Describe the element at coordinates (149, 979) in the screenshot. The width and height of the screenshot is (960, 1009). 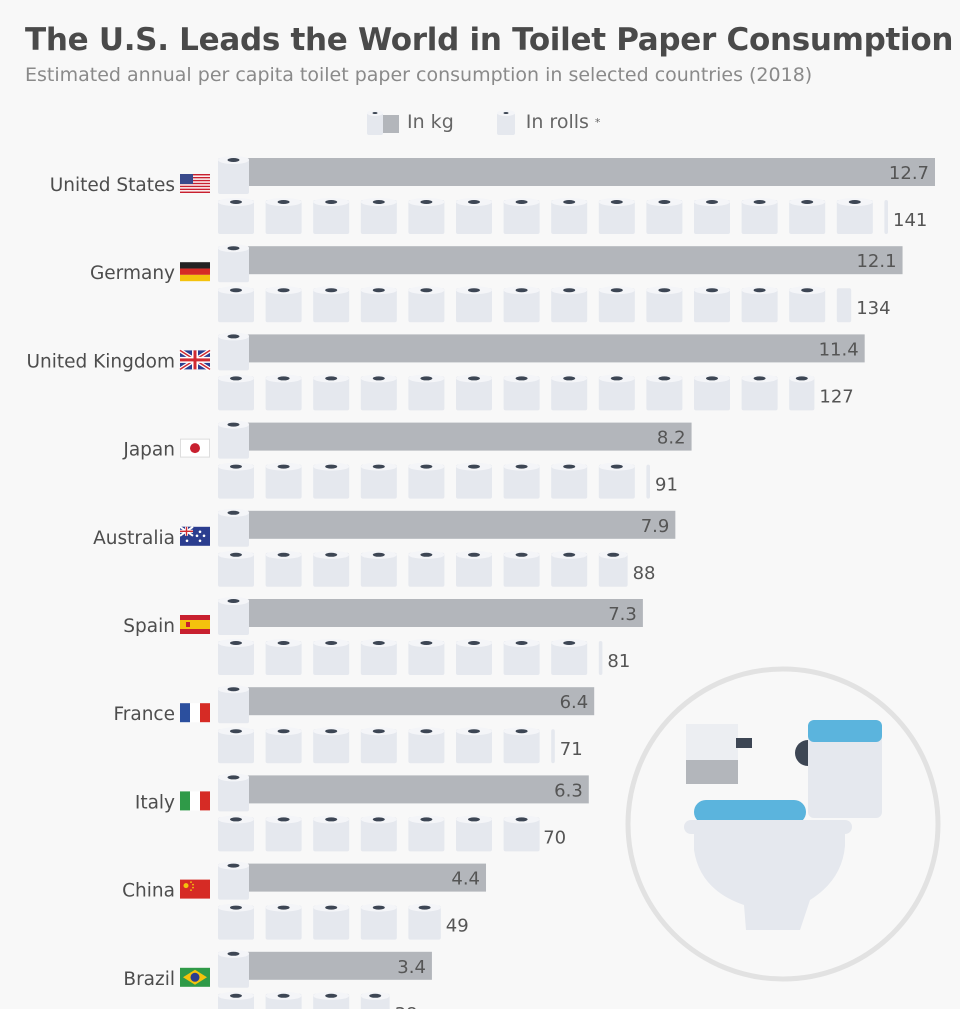
I see `country-label: Brazil` at that location.